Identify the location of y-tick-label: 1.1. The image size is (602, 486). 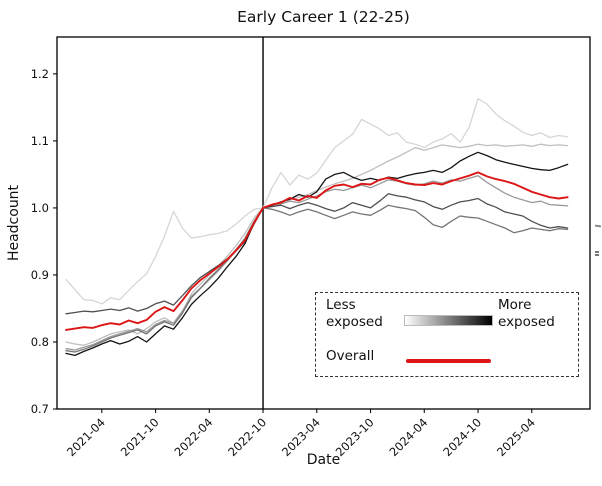
(40, 141).